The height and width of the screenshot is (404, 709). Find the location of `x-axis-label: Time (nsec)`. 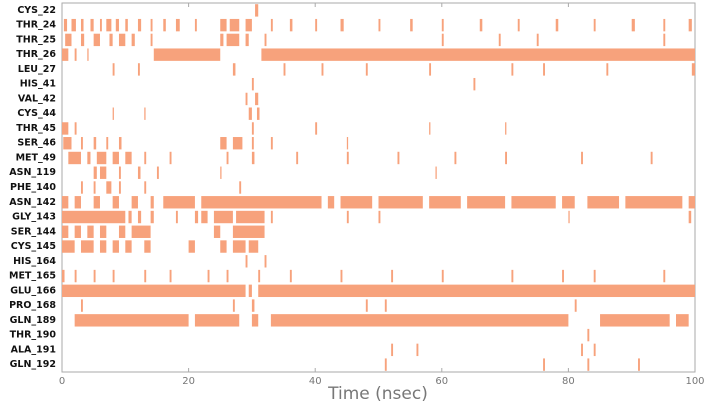

x-axis-label: Time (nsec) is located at coordinates (377, 394).